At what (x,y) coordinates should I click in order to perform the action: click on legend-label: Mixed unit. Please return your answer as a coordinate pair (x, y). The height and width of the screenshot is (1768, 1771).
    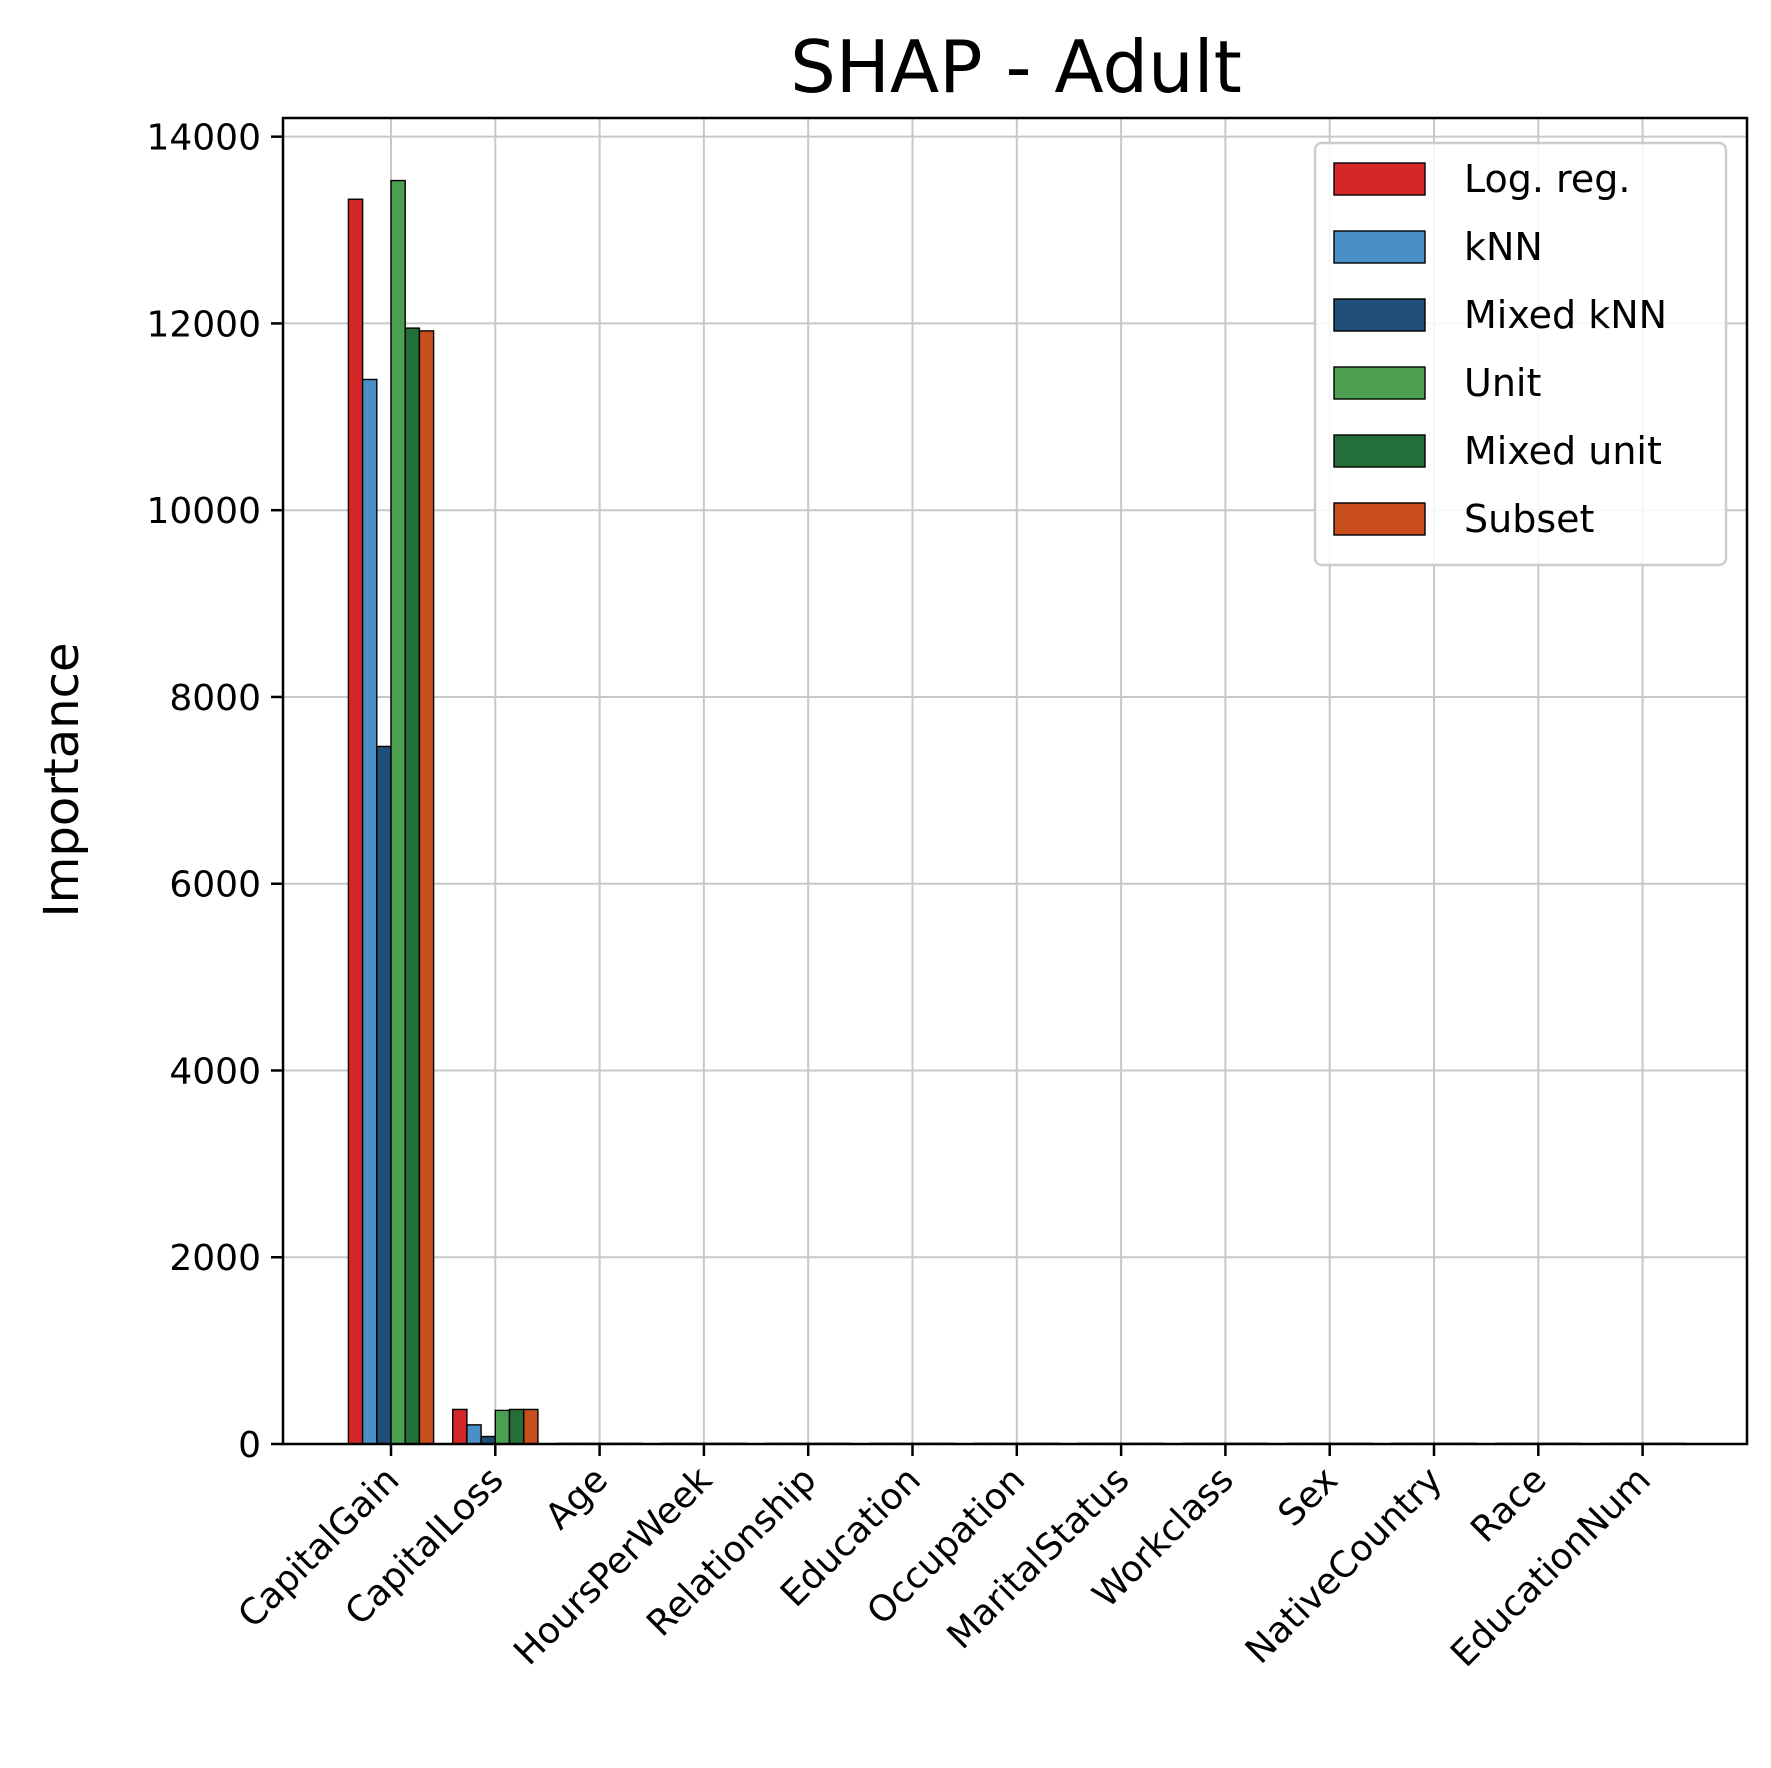
    Looking at the image, I should click on (1563, 451).